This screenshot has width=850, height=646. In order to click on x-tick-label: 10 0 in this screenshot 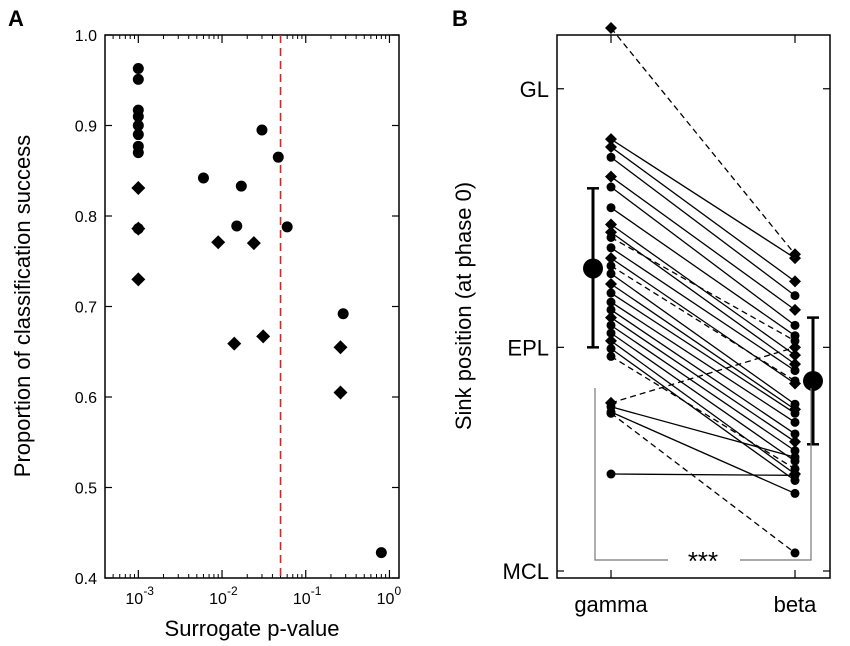, I will do `click(389, 596)`.